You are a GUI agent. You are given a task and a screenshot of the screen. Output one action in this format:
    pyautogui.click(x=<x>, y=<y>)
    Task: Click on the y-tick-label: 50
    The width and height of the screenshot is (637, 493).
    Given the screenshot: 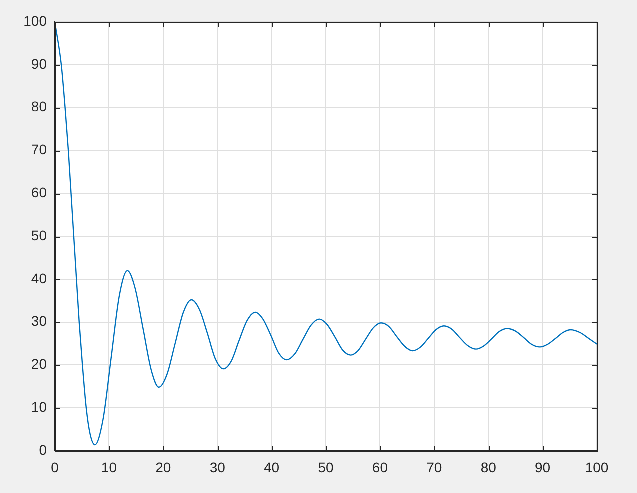 What is the action you would take?
    pyautogui.click(x=39, y=235)
    